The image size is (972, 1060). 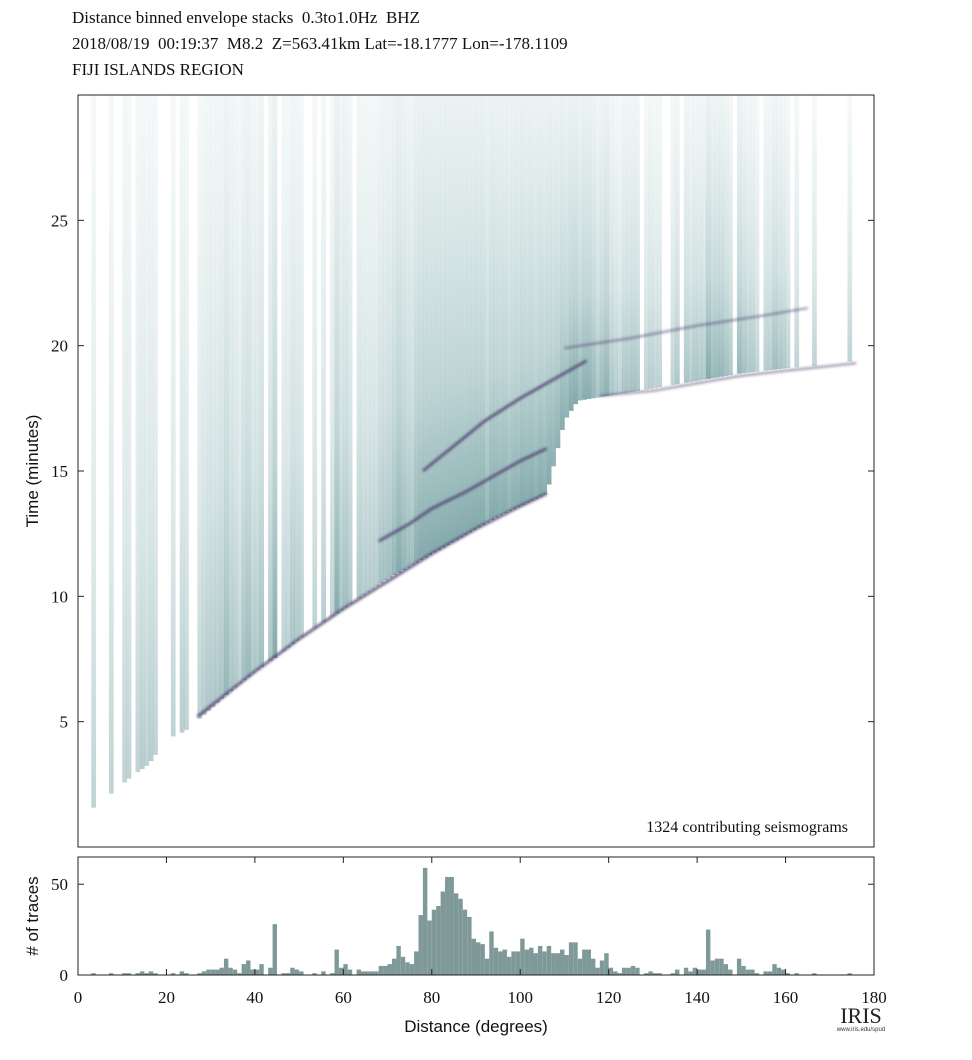 What do you see at coordinates (476, 1026) in the screenshot?
I see `x-axis-label: Distance (degrees)` at bounding box center [476, 1026].